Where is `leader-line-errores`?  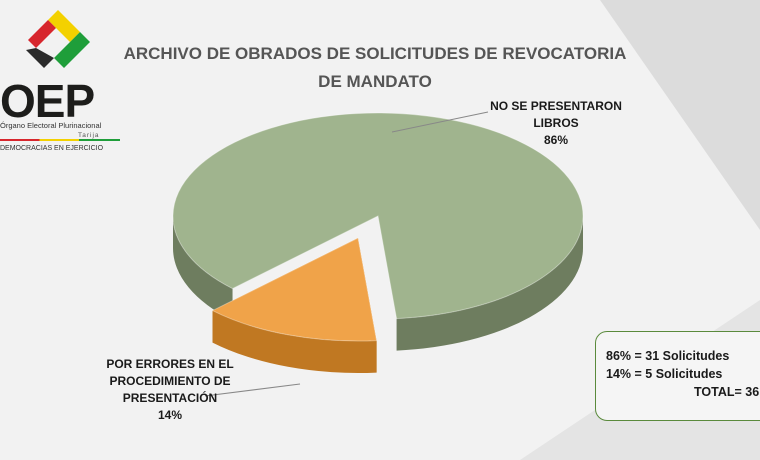 leader-line-errores is located at coordinates (252, 390).